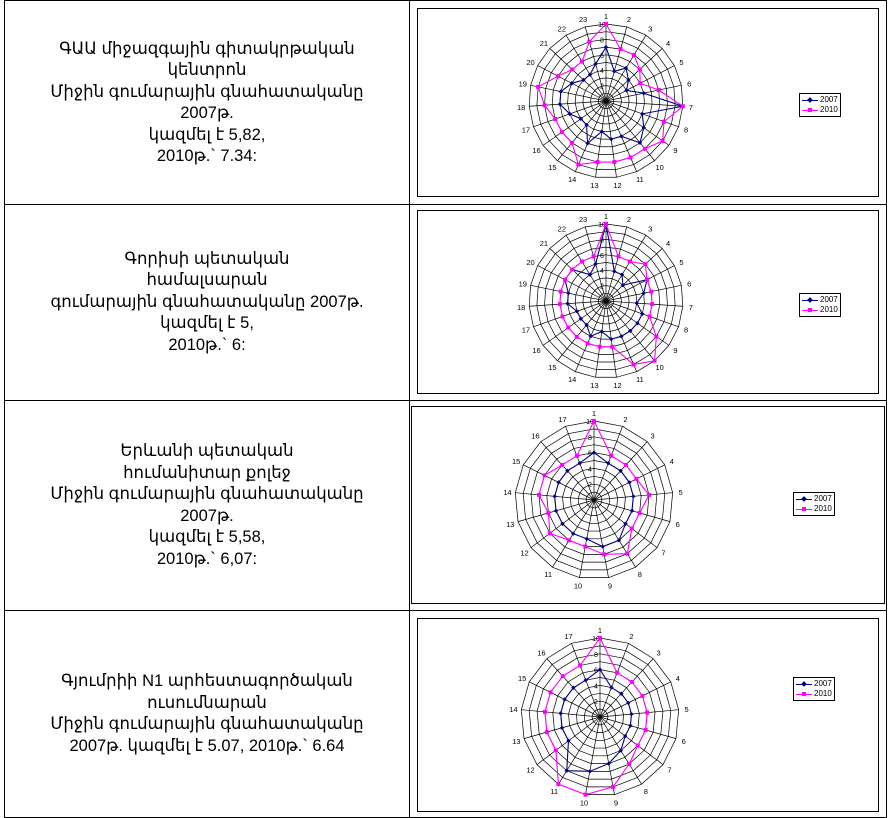  Describe the element at coordinates (583, 219) in the screenshot. I see `category-label: 23` at that location.